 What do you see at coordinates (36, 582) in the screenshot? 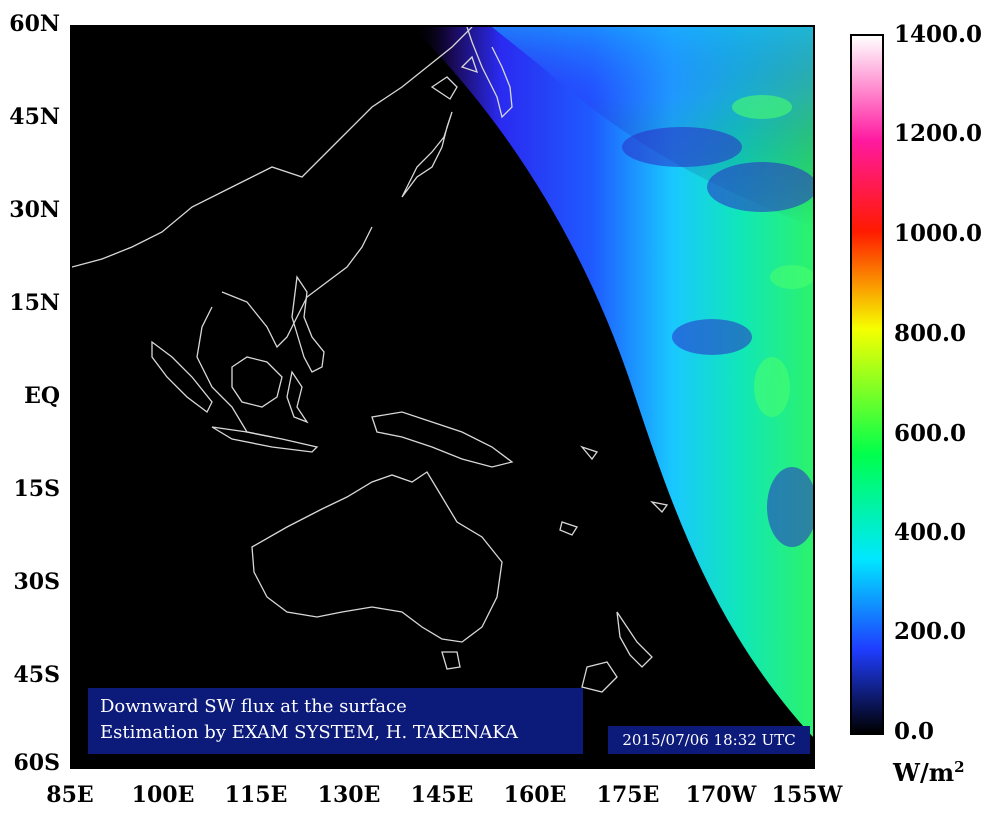
I see `lat-label-30s: 30S` at bounding box center [36, 582].